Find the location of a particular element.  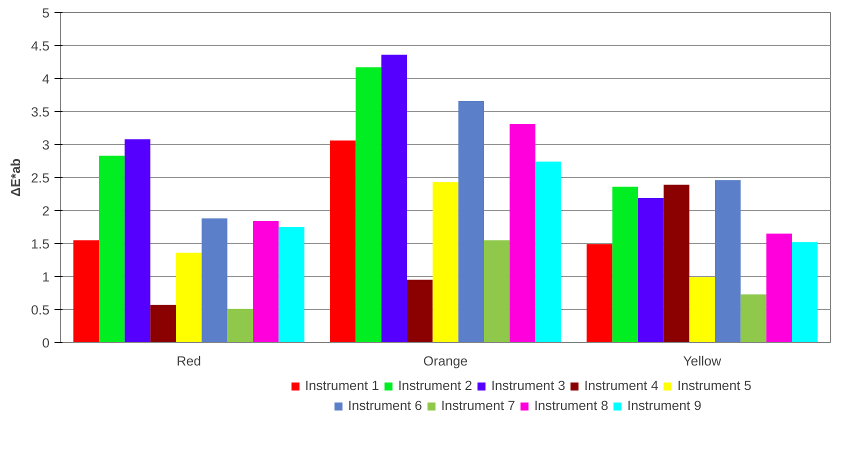

legend-label: Instrument 2 is located at coordinates (435, 385).